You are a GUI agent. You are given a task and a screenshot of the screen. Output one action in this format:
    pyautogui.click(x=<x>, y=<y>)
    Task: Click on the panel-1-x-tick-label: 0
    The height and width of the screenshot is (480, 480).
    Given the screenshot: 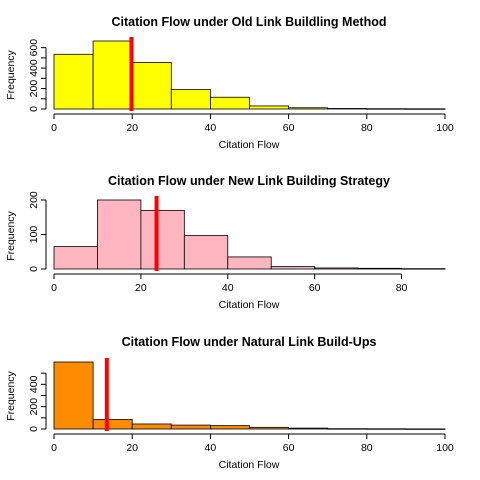 What is the action you would take?
    pyautogui.click(x=54, y=128)
    